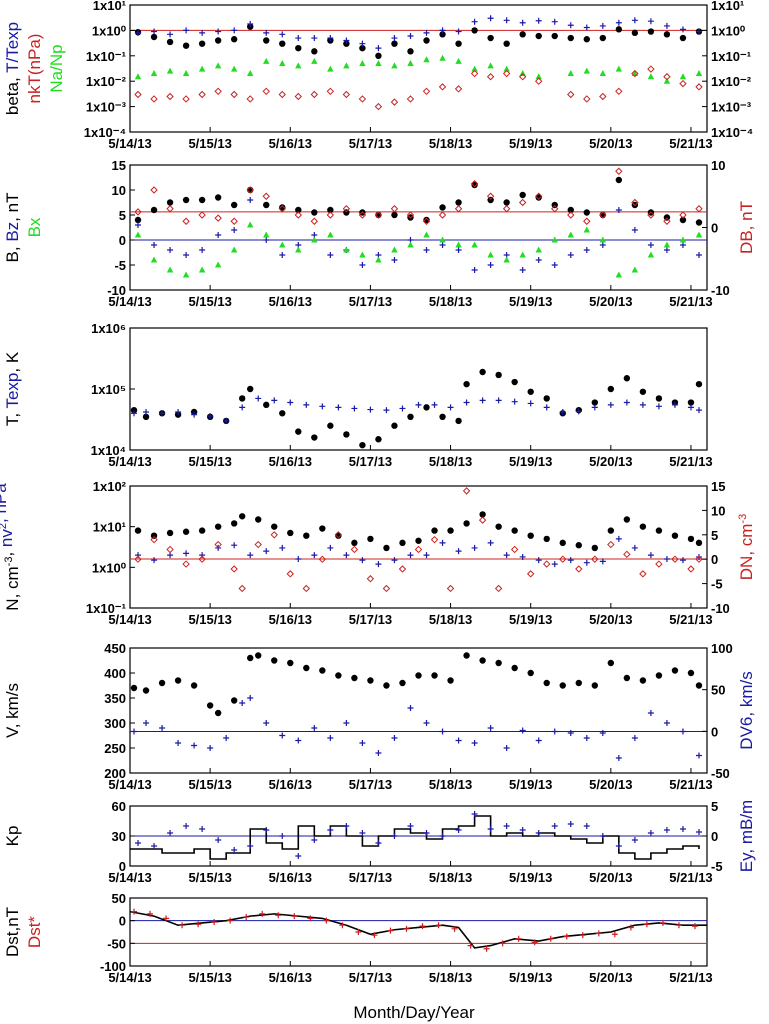 The image size is (769, 1024). What do you see at coordinates (113, 966) in the screenshot?
I see `dst-left-tick-label: -100` at bounding box center [113, 966].